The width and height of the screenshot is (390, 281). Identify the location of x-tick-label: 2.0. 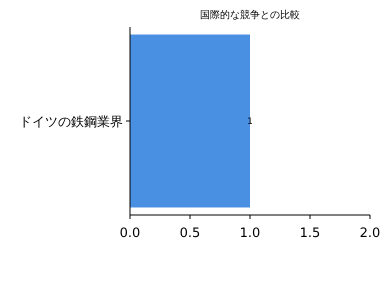
(370, 233).